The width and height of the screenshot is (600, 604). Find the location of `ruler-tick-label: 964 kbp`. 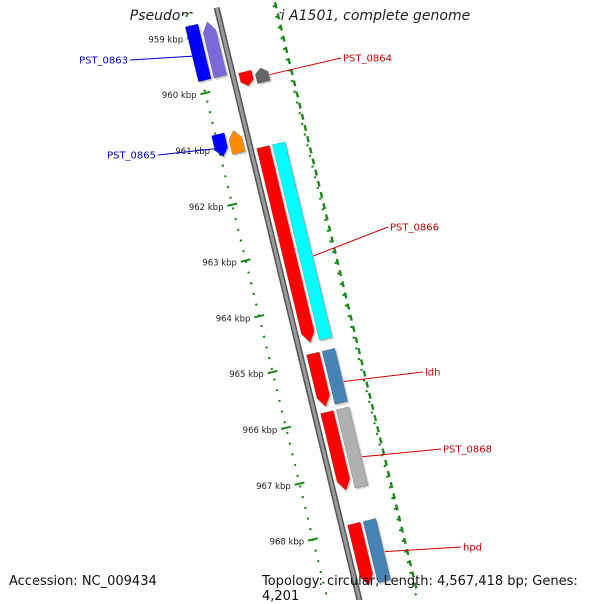

ruler-tick-label: 964 kbp is located at coordinates (233, 319).